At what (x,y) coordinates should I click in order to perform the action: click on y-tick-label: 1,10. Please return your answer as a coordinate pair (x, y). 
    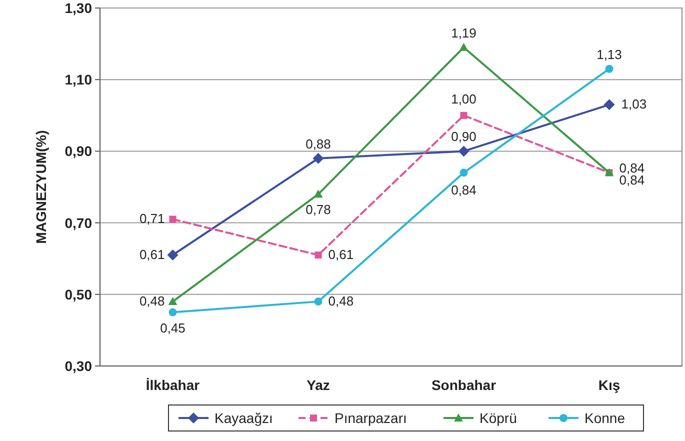
    Looking at the image, I should click on (78, 80).